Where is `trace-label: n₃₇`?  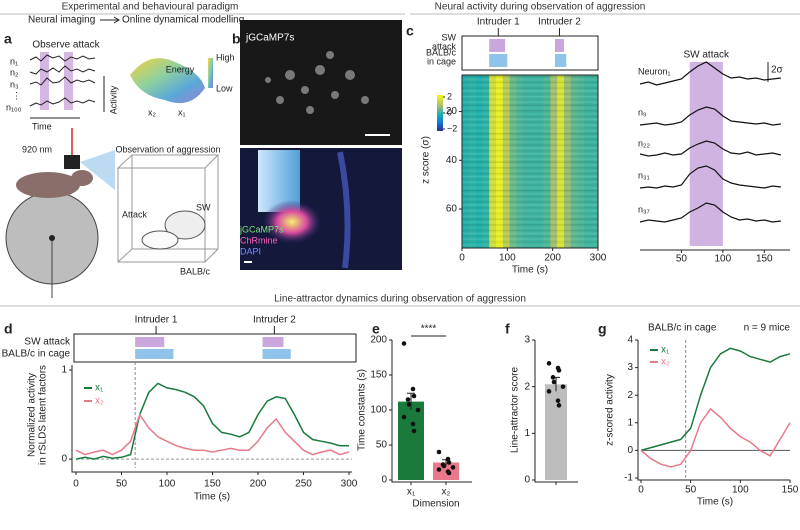 trace-label: n₃₇ is located at coordinates (644, 209).